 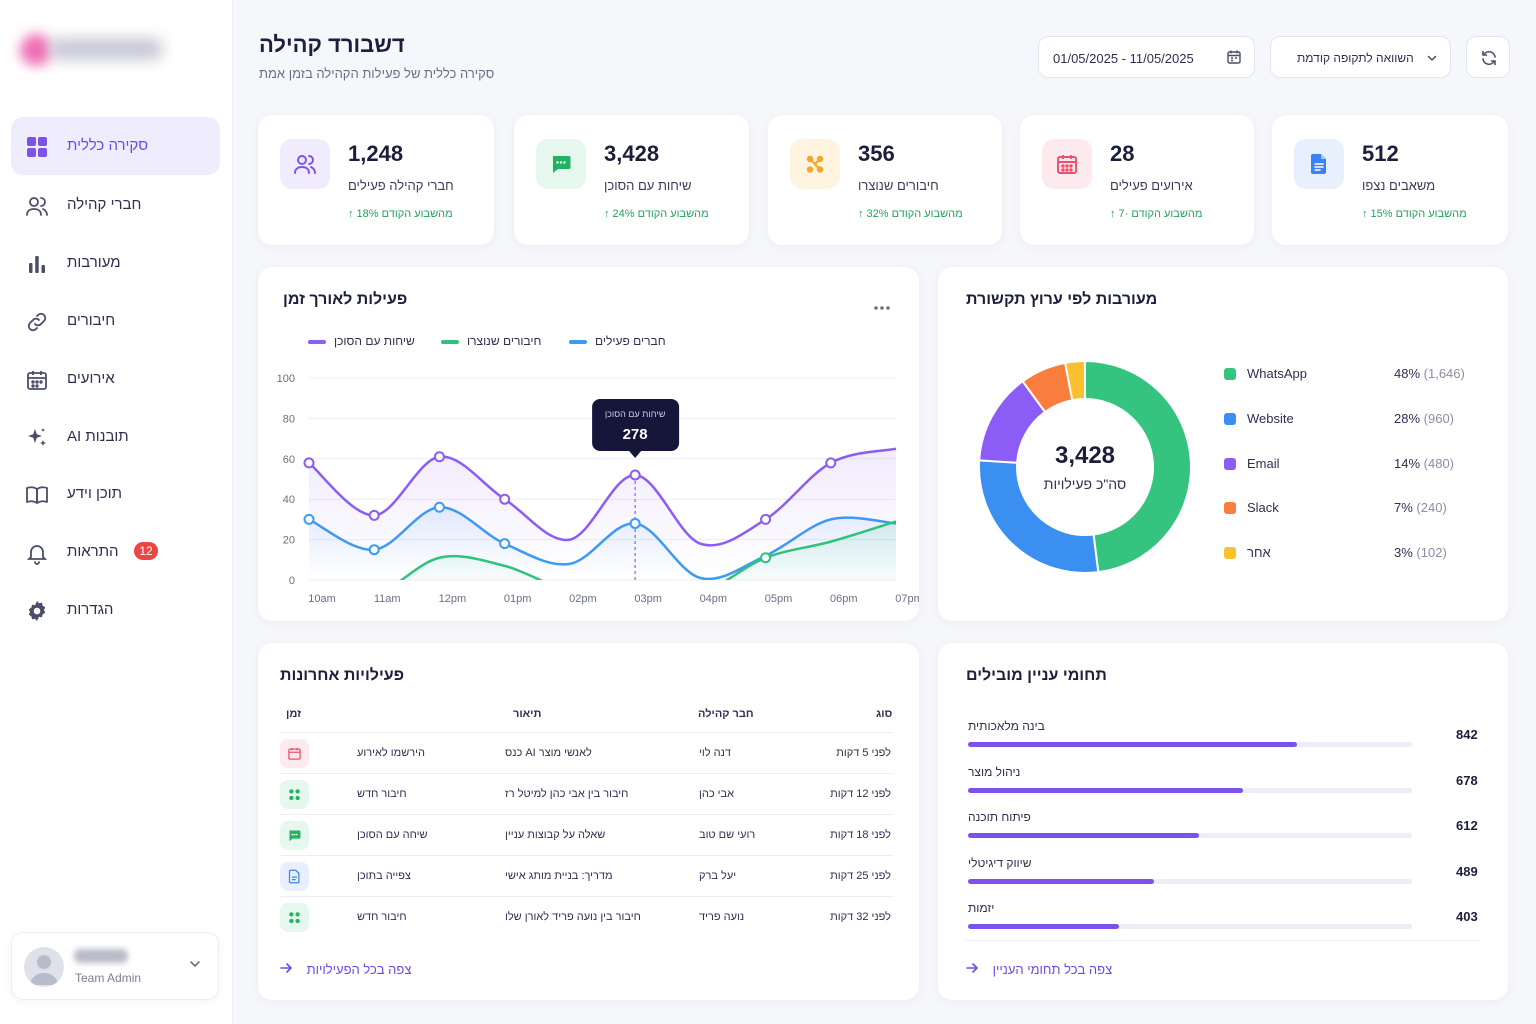 I want to click on sidebar-item-overview: סקירה כללית, so click(x=115, y=146).